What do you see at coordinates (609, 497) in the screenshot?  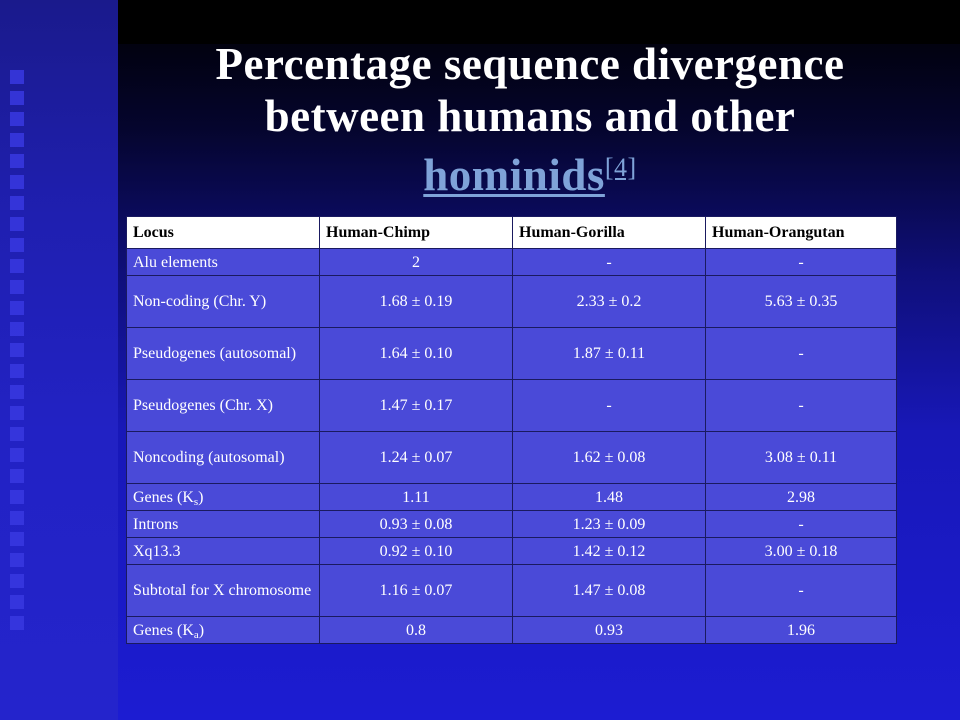 I see `gorilla-cell: 1.48` at bounding box center [609, 497].